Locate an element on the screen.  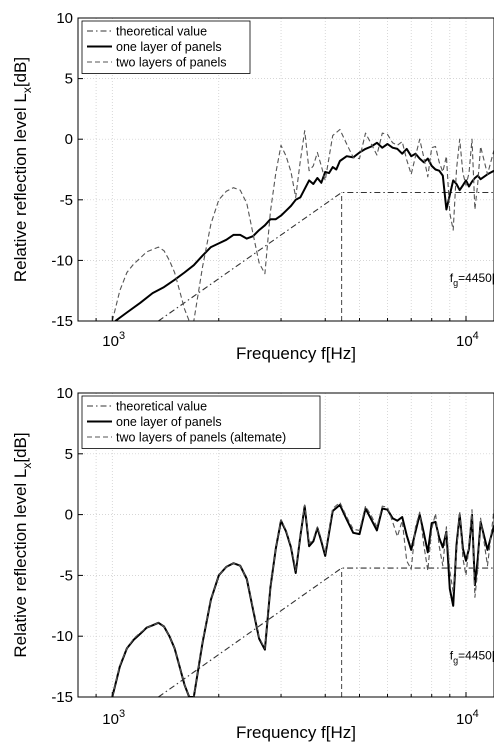
legend-entry: two layers of panels is located at coordinates (171, 63).